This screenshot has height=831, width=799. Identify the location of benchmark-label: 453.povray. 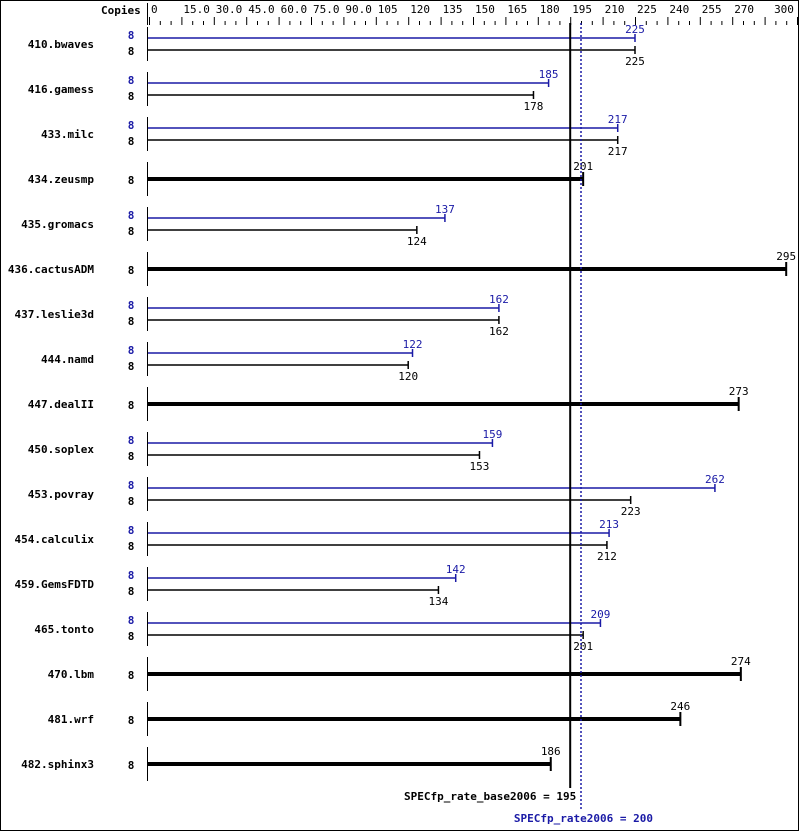
(61, 494).